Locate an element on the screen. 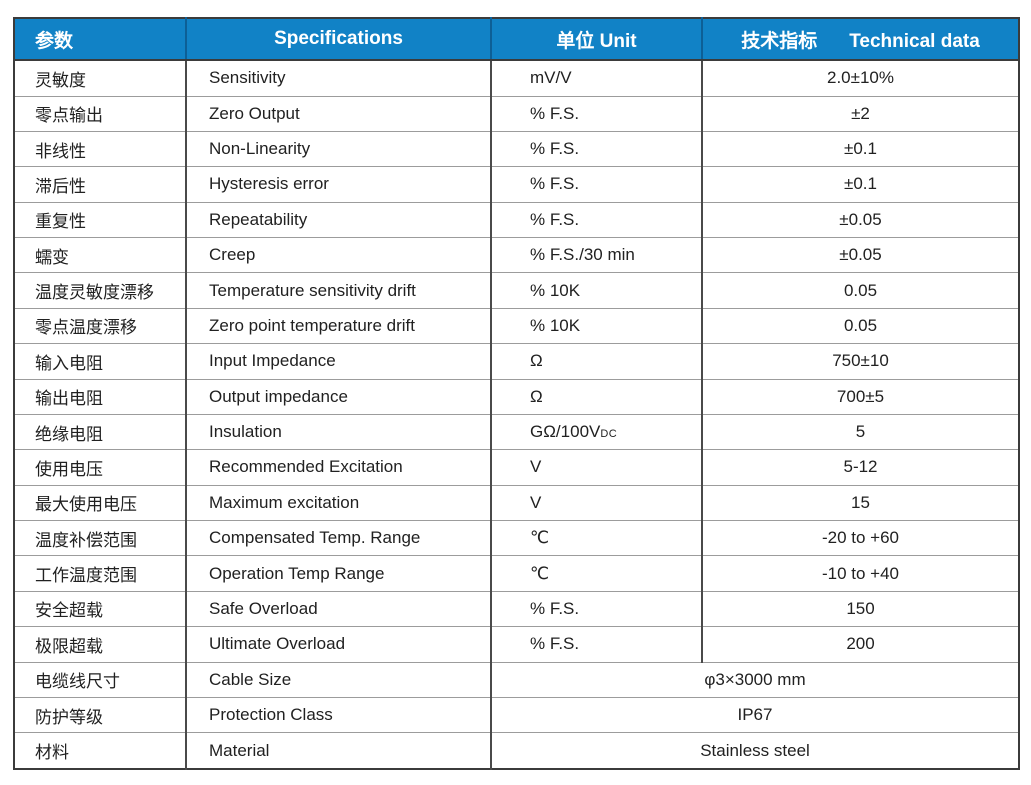  header-technical-en: Technical data is located at coordinates (914, 41).